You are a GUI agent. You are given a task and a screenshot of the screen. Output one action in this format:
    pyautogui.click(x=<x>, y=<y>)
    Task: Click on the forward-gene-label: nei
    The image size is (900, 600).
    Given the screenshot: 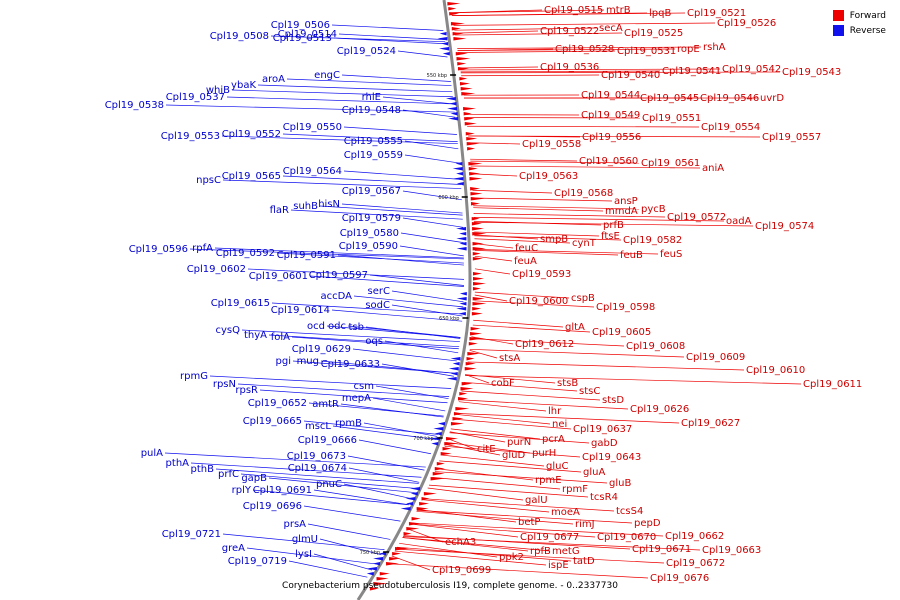 What is the action you would take?
    pyautogui.click(x=559, y=424)
    